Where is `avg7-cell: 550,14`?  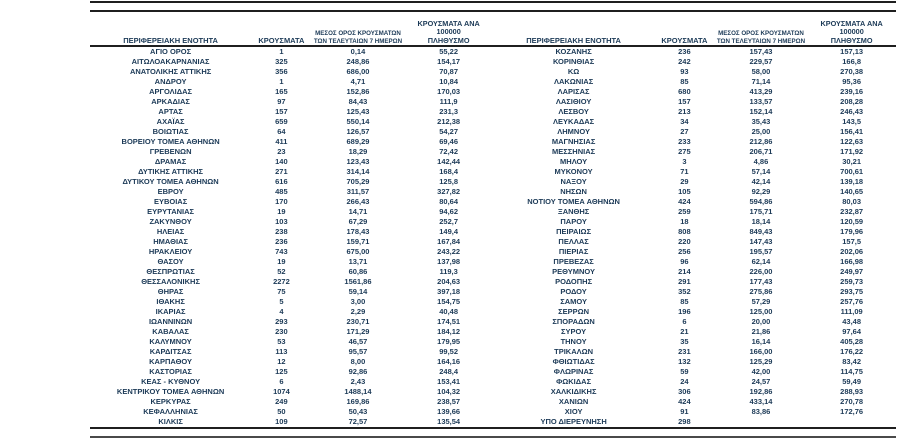
avg7-cell: 550,14 is located at coordinates (358, 121).